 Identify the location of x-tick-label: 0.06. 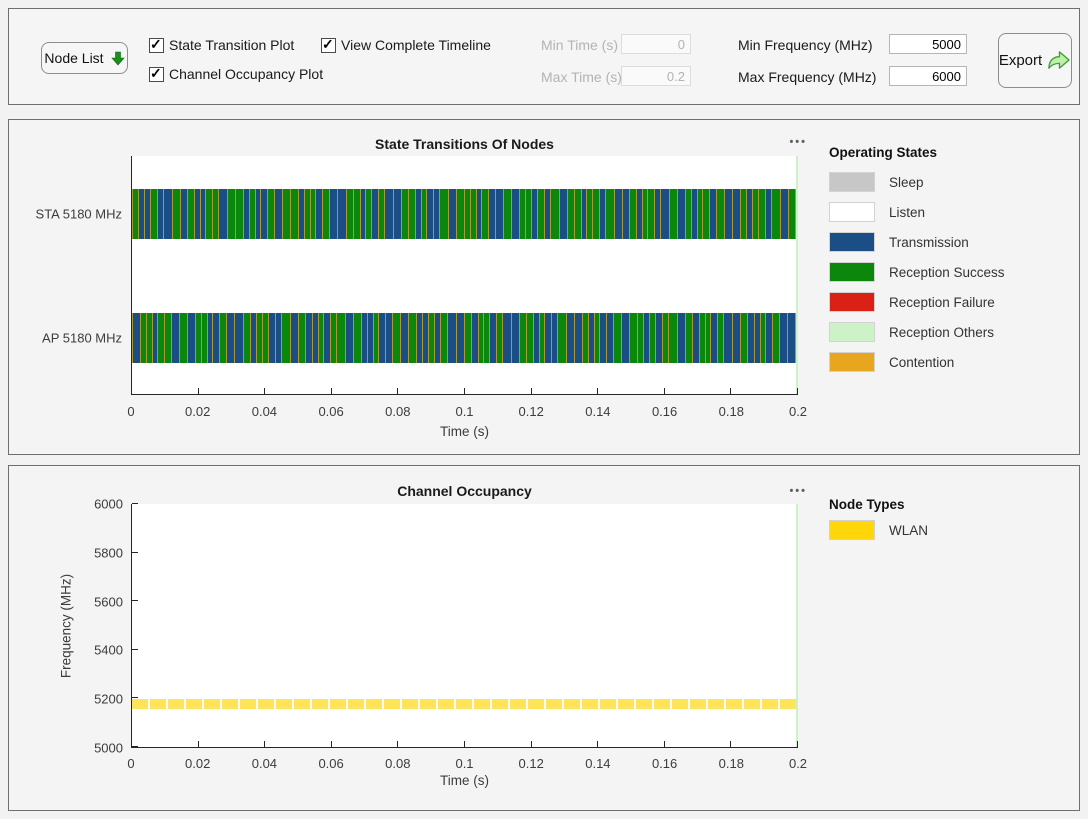
(331, 763).